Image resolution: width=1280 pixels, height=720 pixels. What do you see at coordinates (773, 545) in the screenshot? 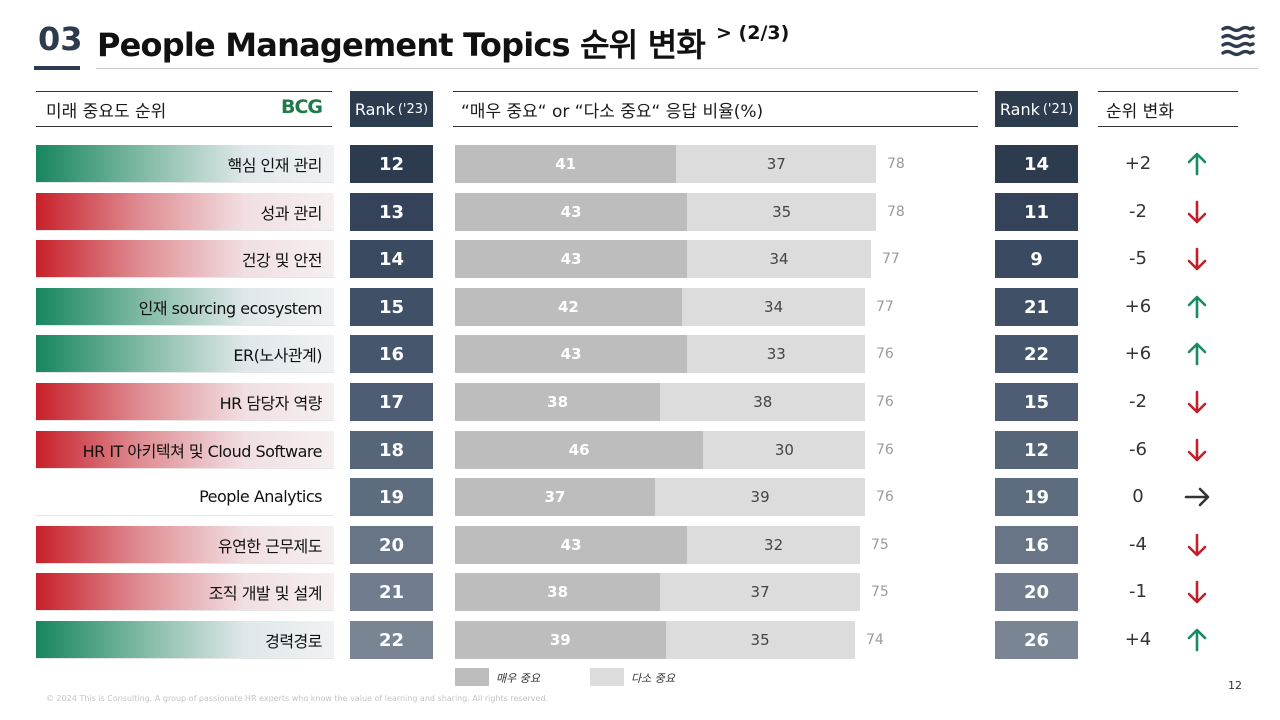
I see `bar-somewhat-important: 32` at bounding box center [773, 545].